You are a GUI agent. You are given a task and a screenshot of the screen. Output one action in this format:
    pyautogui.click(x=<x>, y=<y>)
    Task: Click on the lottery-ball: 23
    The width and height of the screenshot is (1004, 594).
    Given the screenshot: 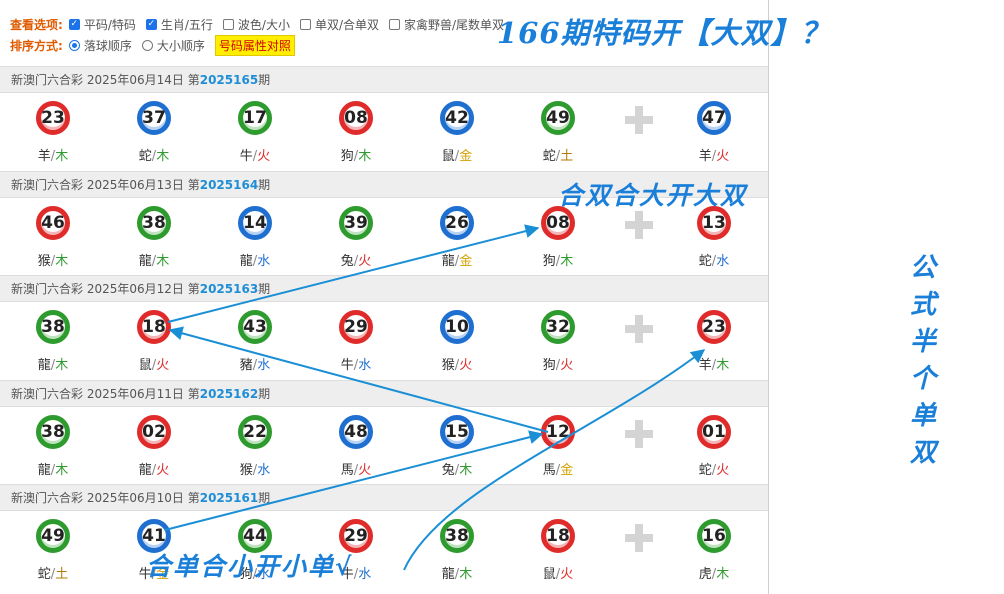 What is the action you would take?
    pyautogui.click(x=714, y=327)
    